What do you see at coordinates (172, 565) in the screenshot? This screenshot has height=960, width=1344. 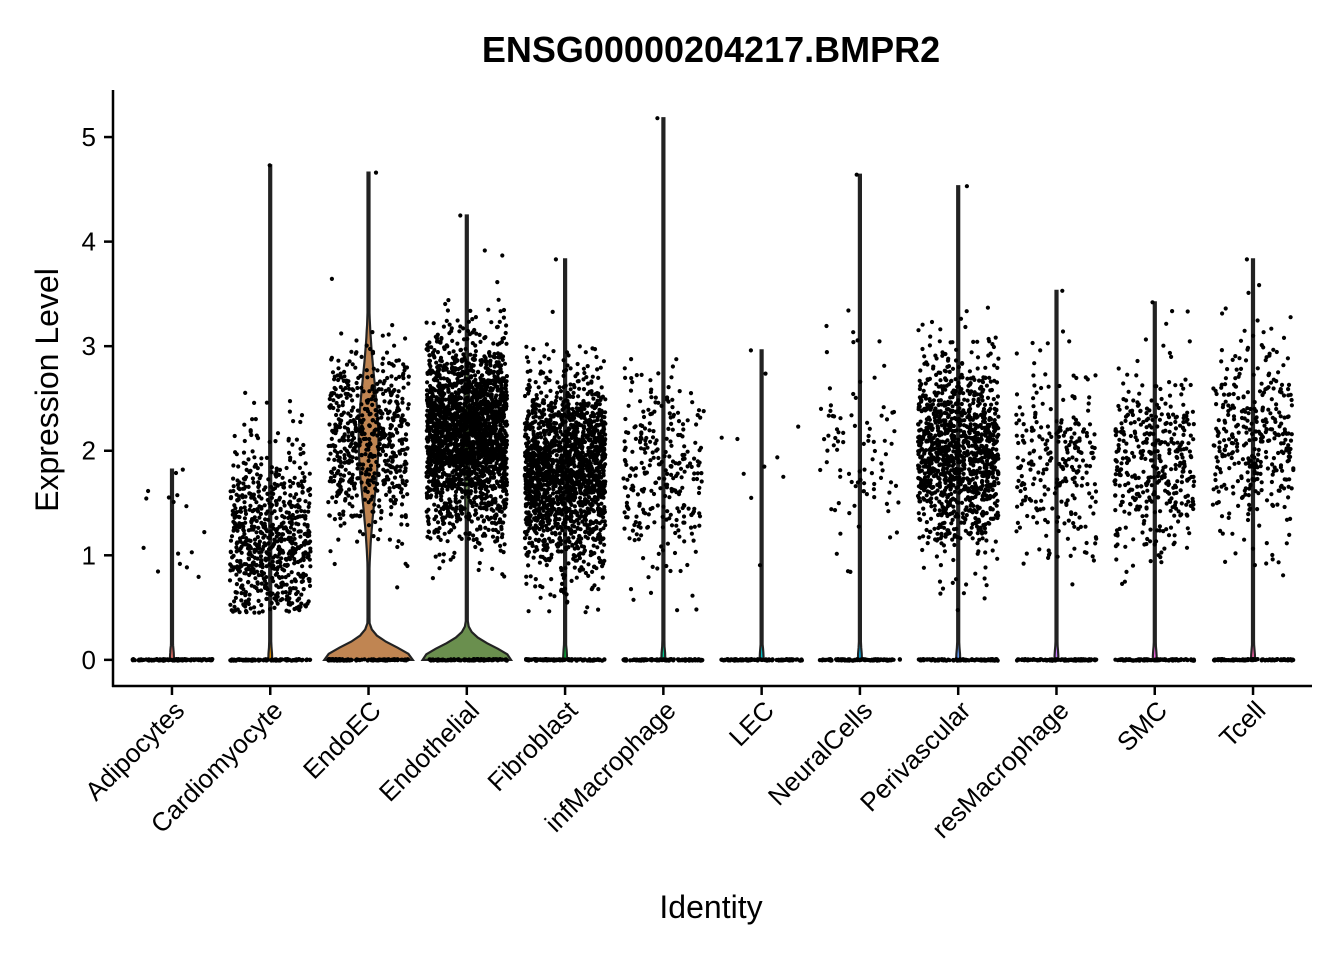 I see `points-adipocytes` at bounding box center [172, 565].